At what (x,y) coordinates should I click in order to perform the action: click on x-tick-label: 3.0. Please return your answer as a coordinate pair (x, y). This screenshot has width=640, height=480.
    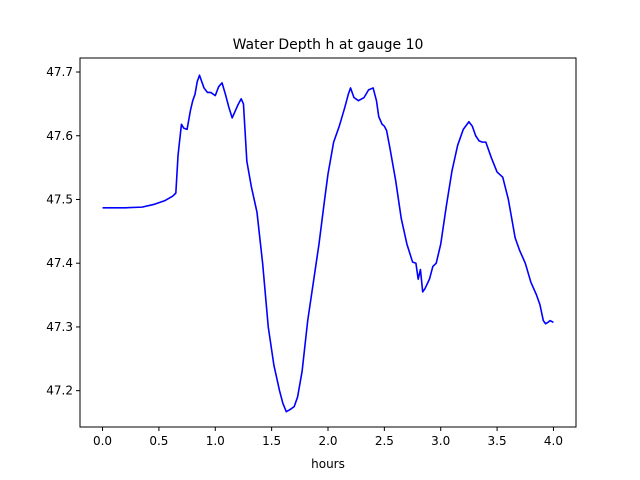
    Looking at the image, I should click on (440, 441).